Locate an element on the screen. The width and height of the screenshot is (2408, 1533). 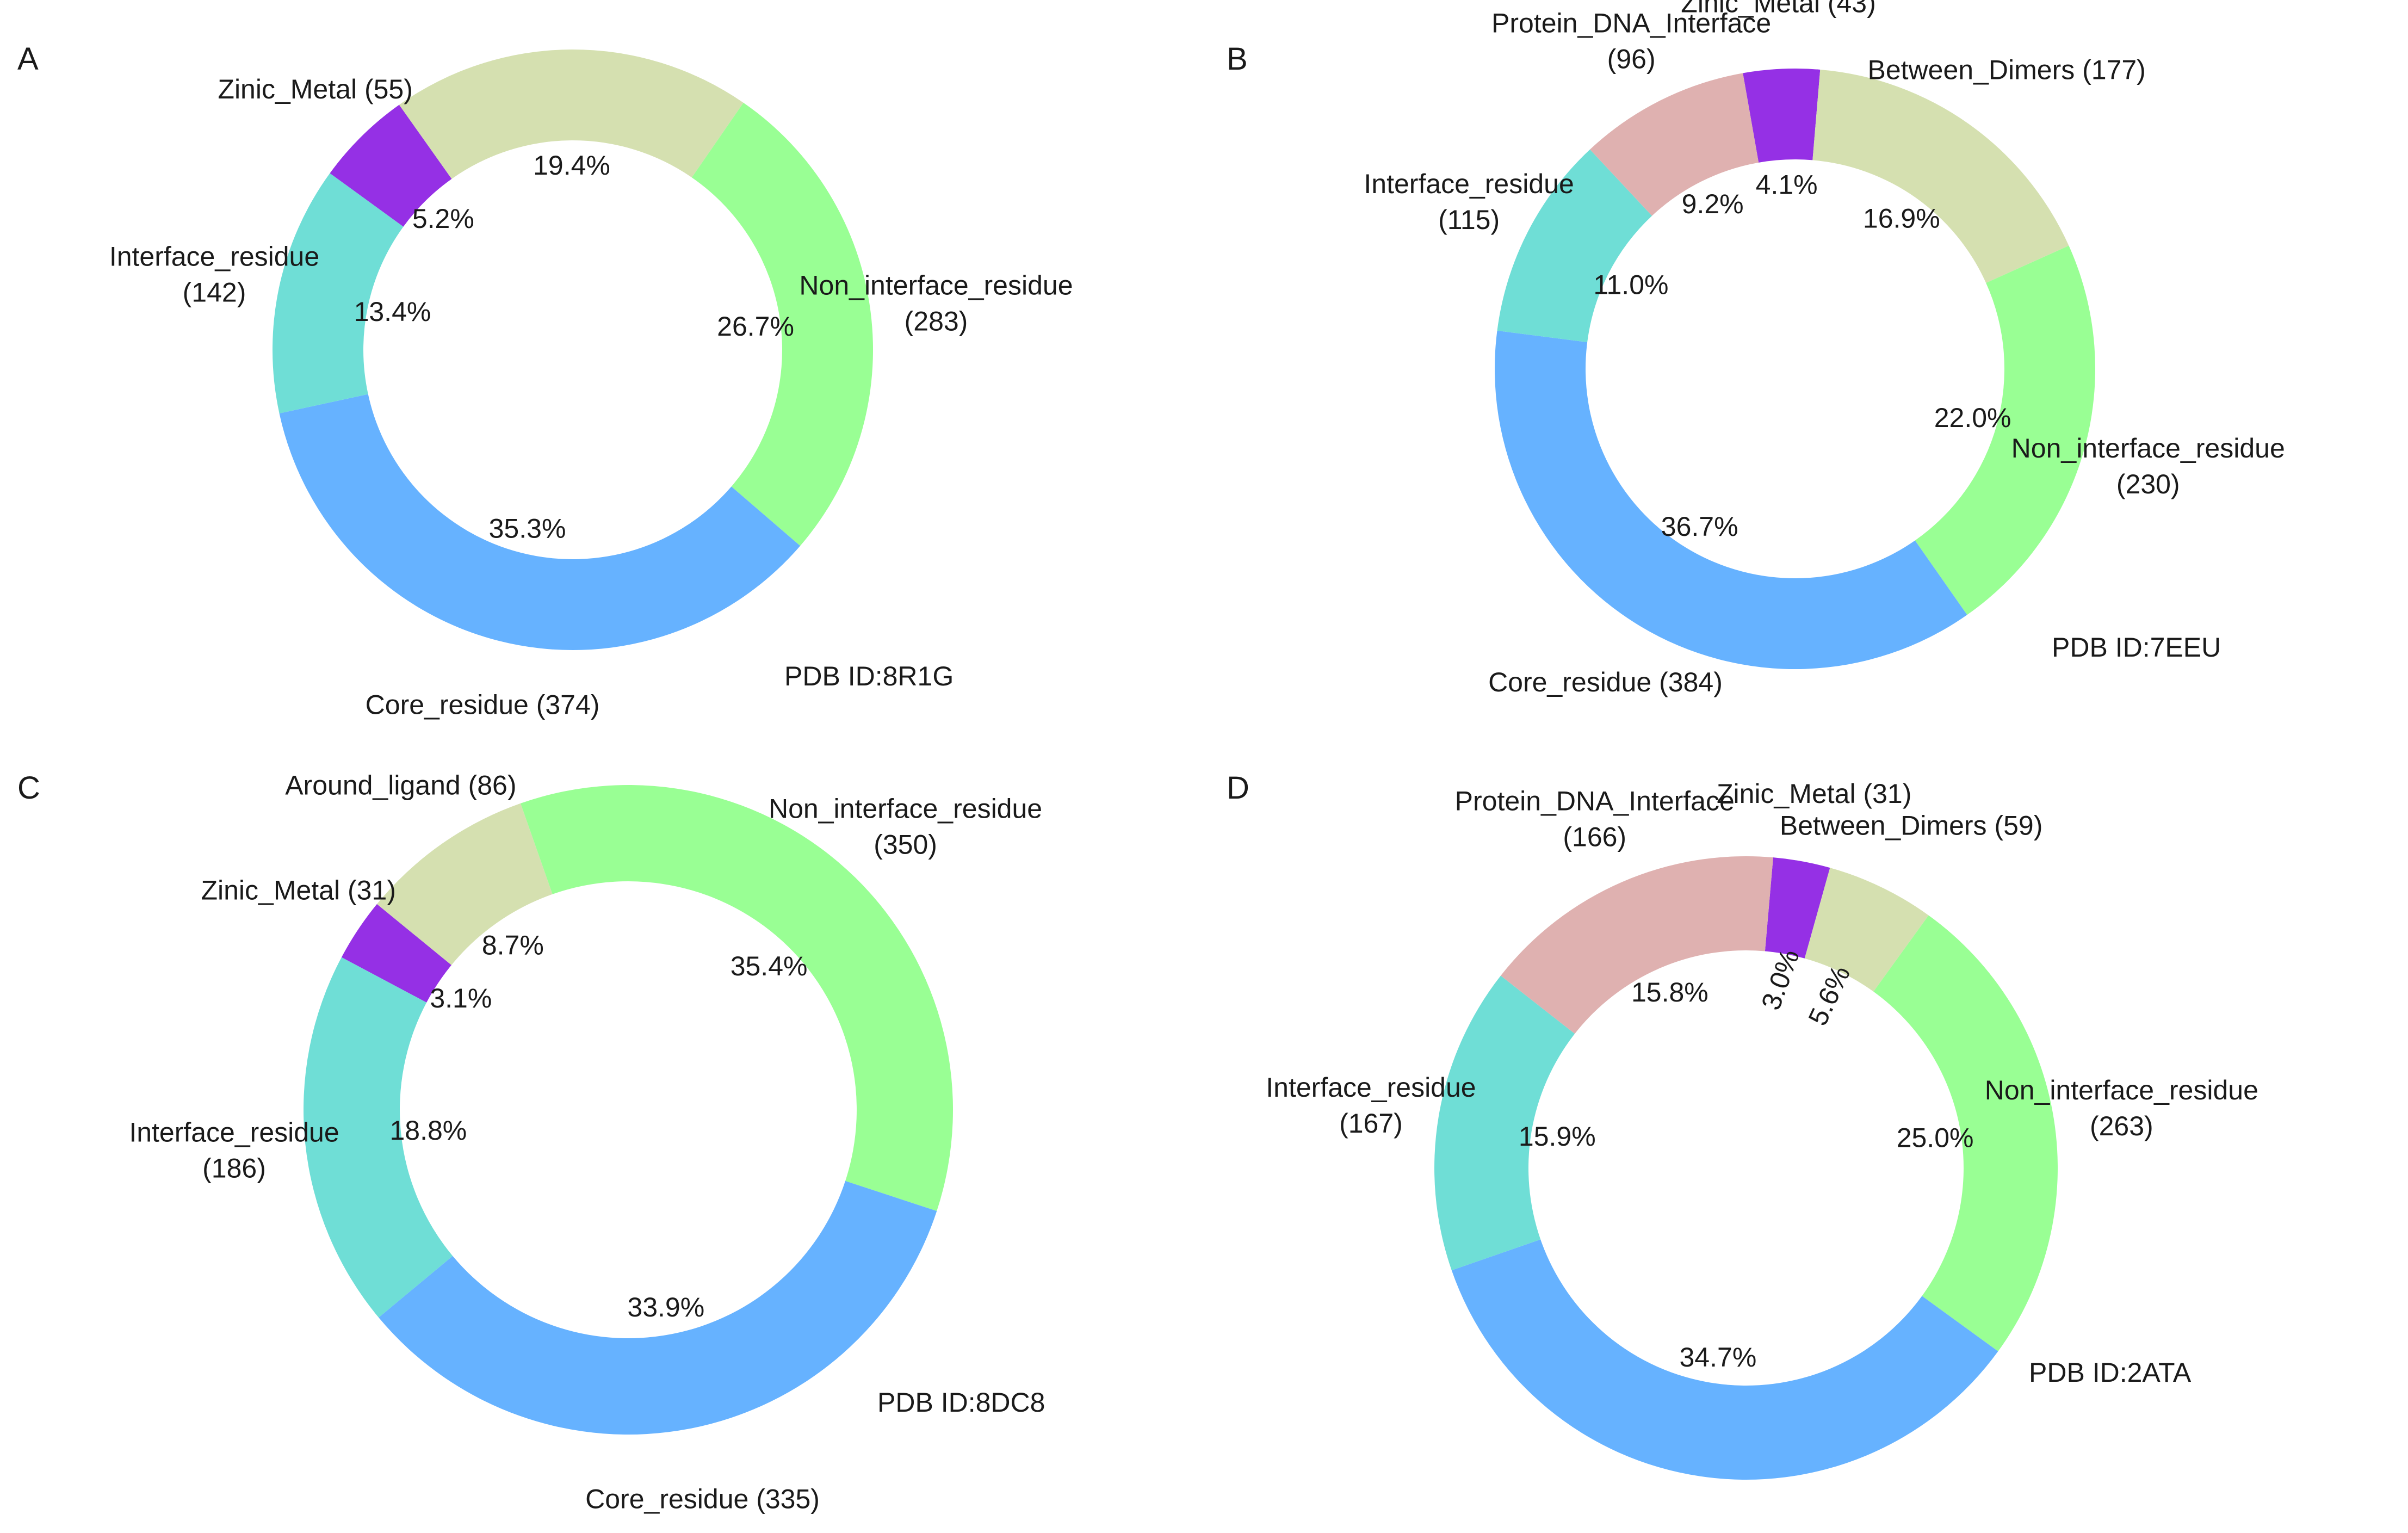
category-label-interface-residue: Interface_residue (142) is located at coordinates (214, 274).